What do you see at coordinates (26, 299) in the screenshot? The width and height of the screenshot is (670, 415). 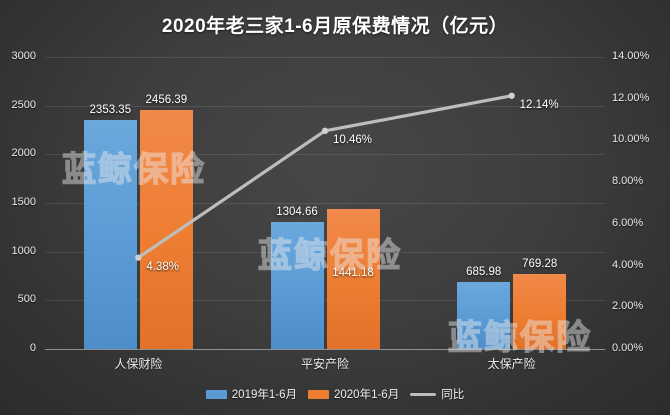 I see `left-axis-tick-label: 500` at bounding box center [26, 299].